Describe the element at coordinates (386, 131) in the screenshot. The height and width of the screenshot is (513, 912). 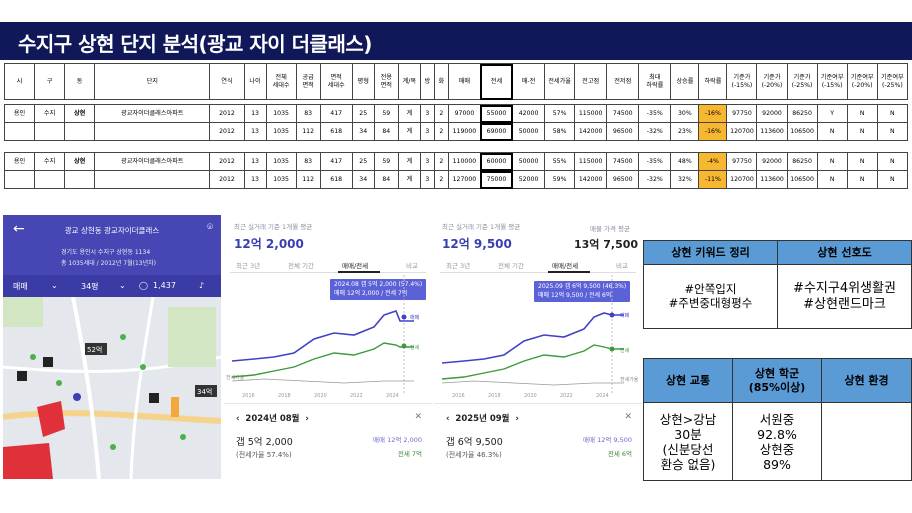
I see `table-cell: 84` at that location.